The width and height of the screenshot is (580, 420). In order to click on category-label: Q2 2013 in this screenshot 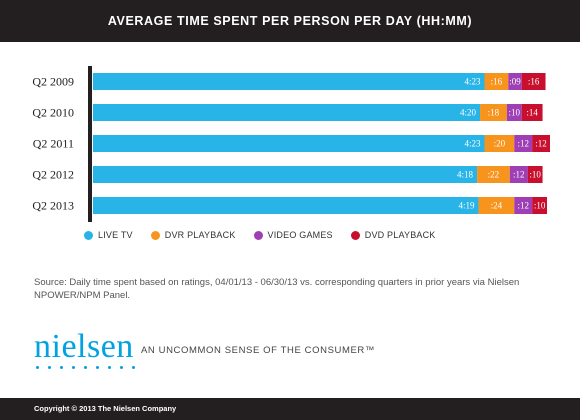, I will do `click(53, 206)`.